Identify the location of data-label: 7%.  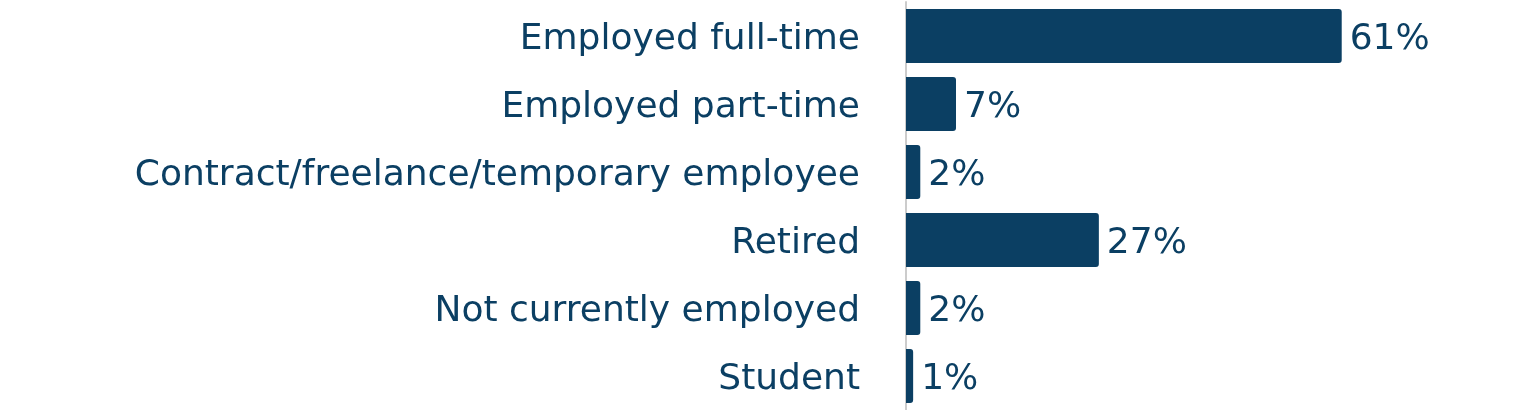
(993, 104).